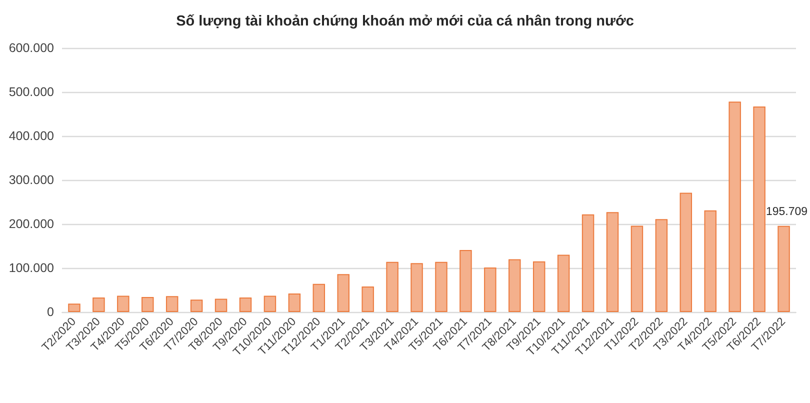  I want to click on y-tick-label: 200.000, so click(31, 224).